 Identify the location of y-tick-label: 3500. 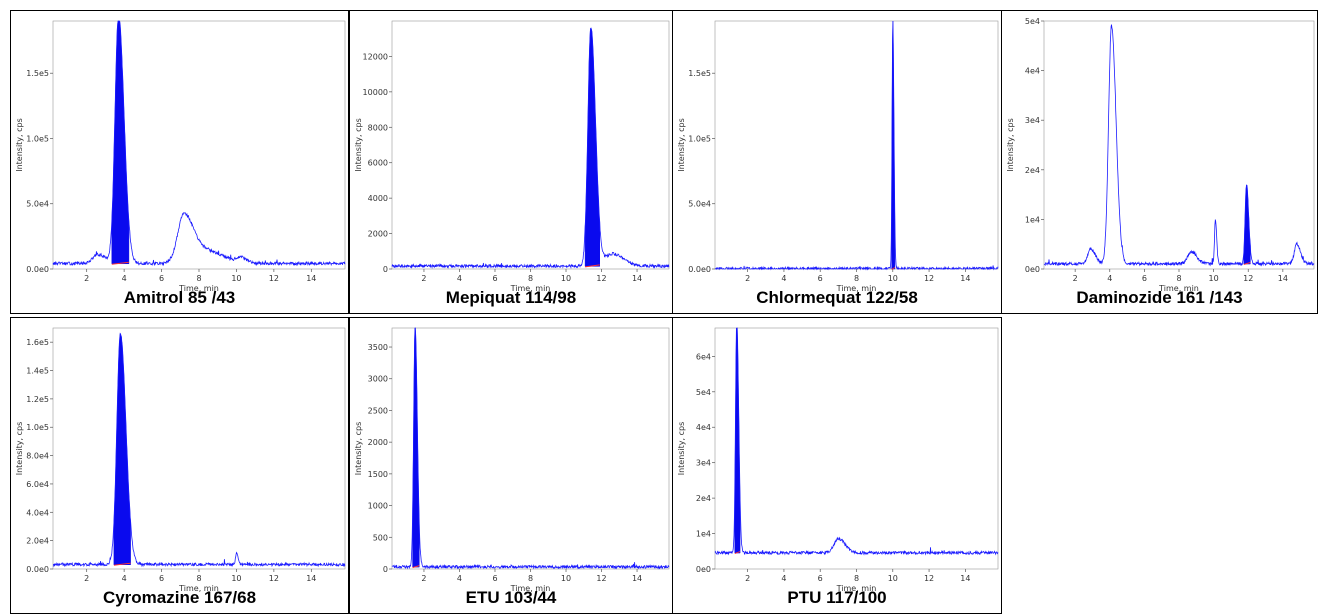
(378, 347).